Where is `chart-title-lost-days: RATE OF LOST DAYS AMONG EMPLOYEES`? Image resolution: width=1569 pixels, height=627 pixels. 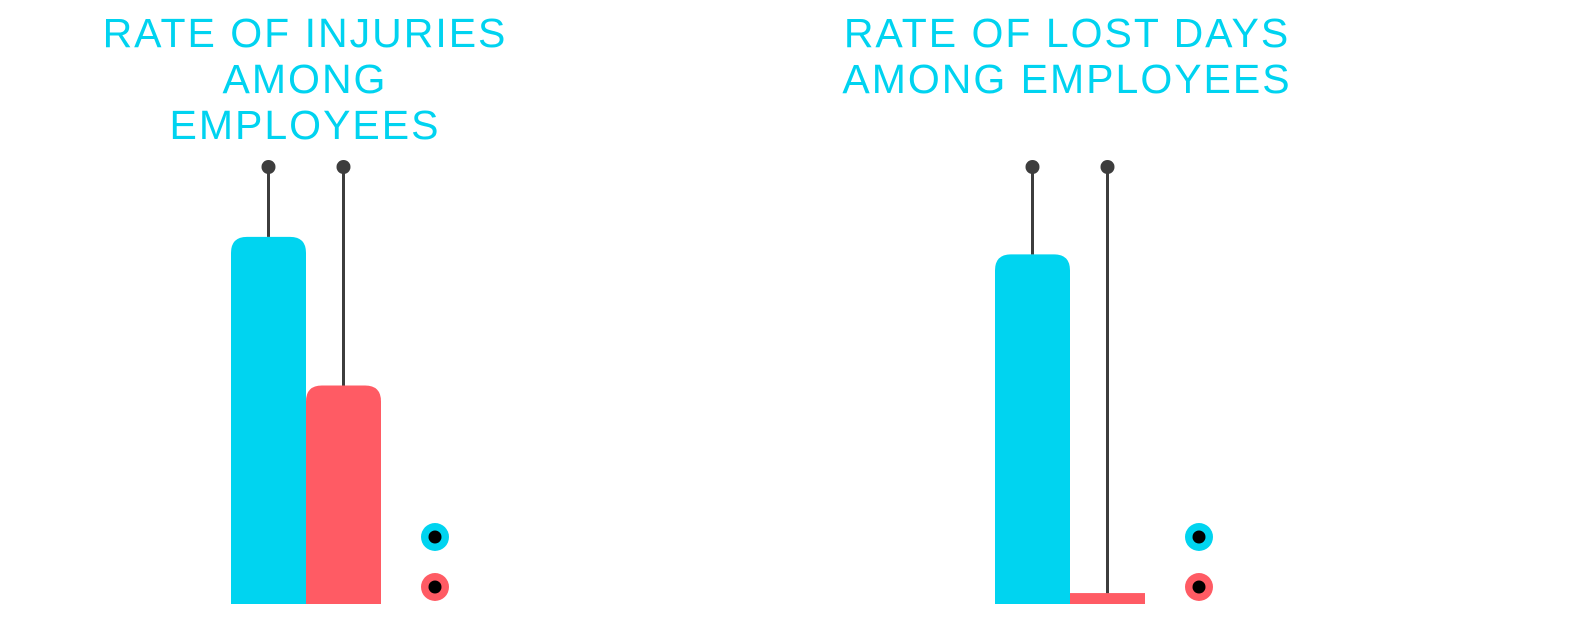 chart-title-lost-days: RATE OF LOST DAYS AMONG EMPLOYEES is located at coordinates (1067, 56).